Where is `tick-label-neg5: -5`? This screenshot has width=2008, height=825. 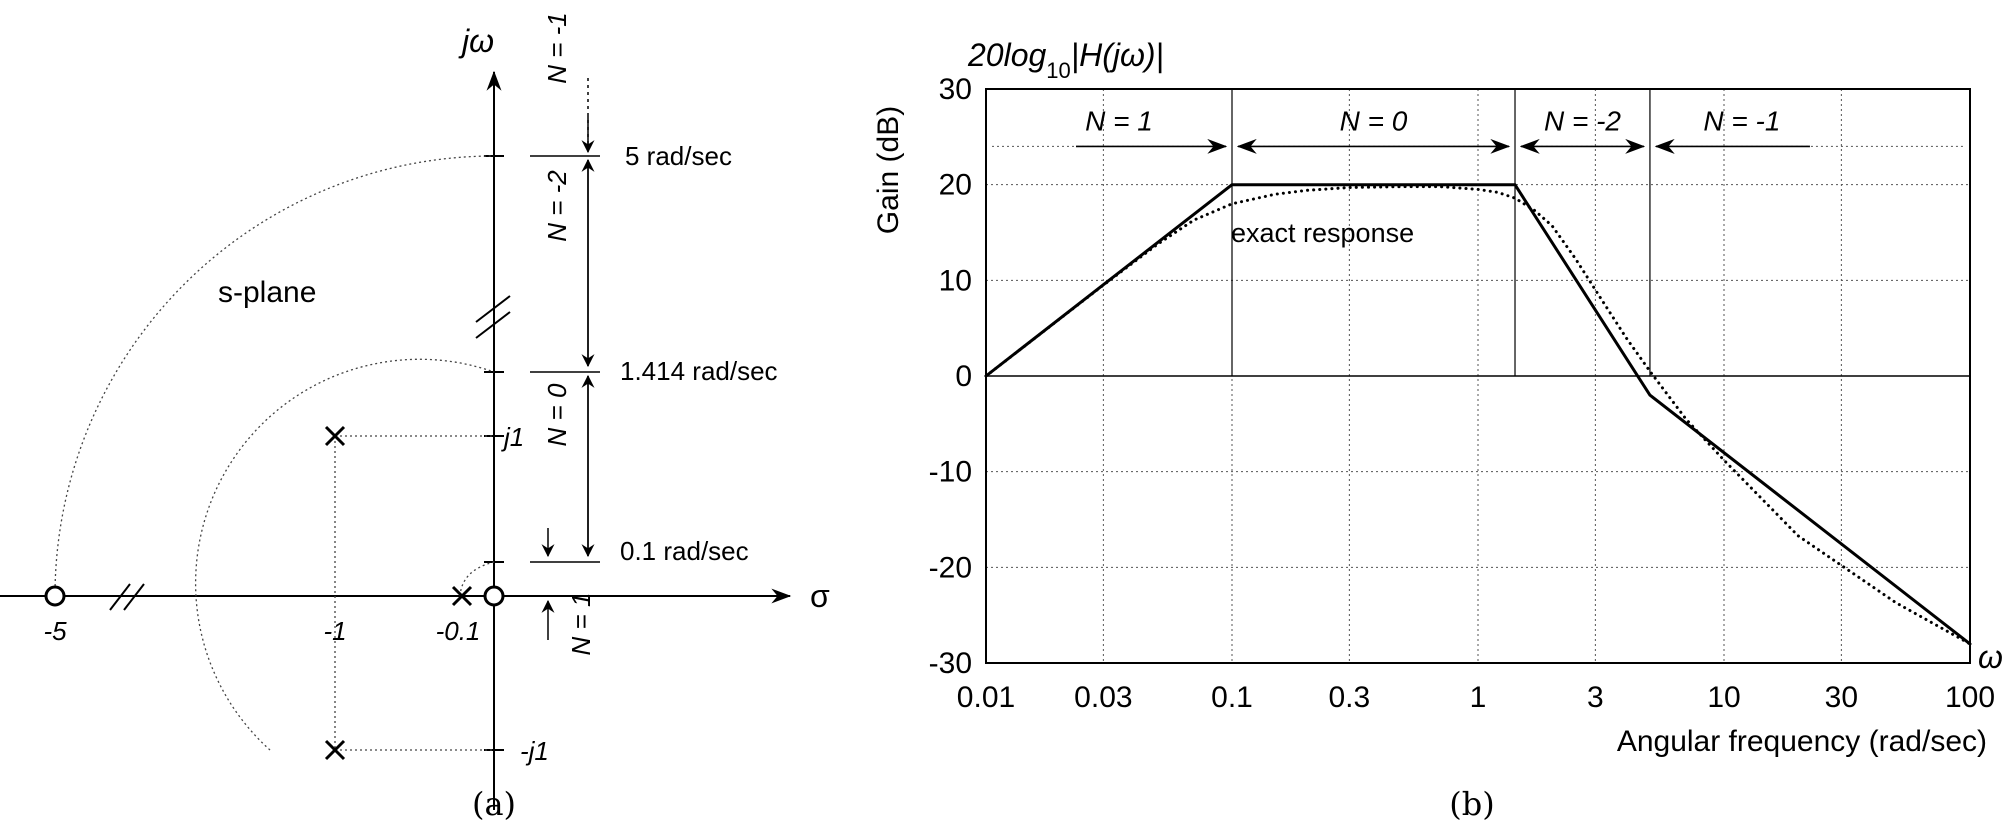 tick-label-neg5: -5 is located at coordinates (55, 631).